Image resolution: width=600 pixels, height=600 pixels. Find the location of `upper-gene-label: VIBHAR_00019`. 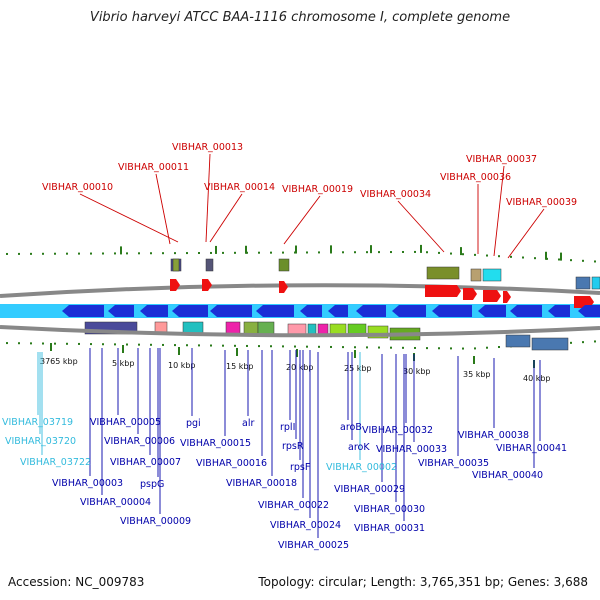

upper-gene-label: VIBHAR_00019 is located at coordinates (317, 189).